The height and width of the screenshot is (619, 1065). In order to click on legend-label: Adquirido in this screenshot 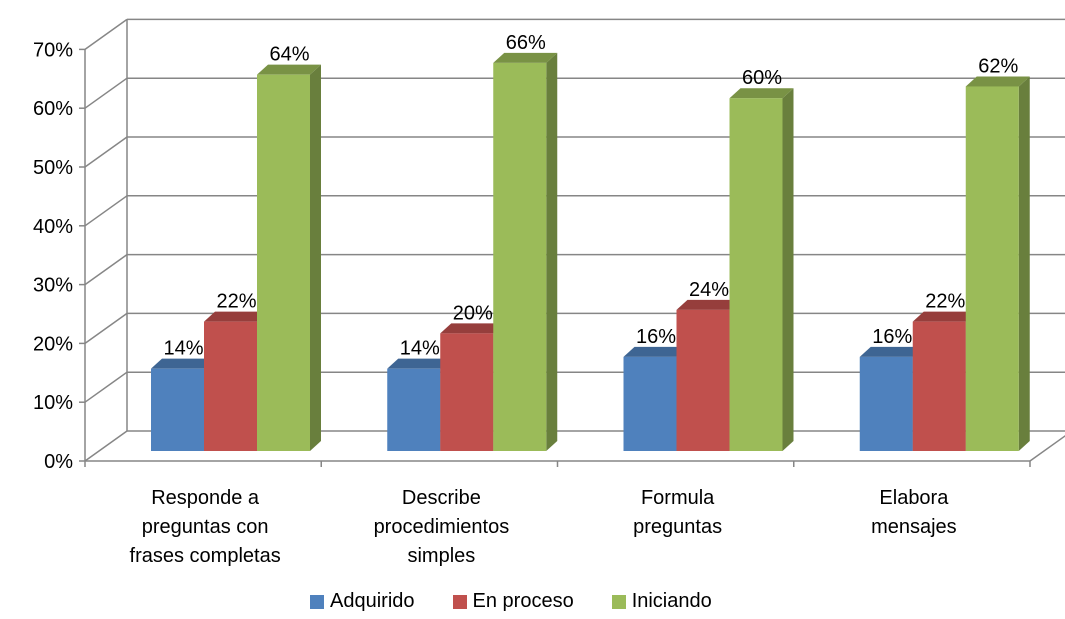, I will do `click(372, 601)`.